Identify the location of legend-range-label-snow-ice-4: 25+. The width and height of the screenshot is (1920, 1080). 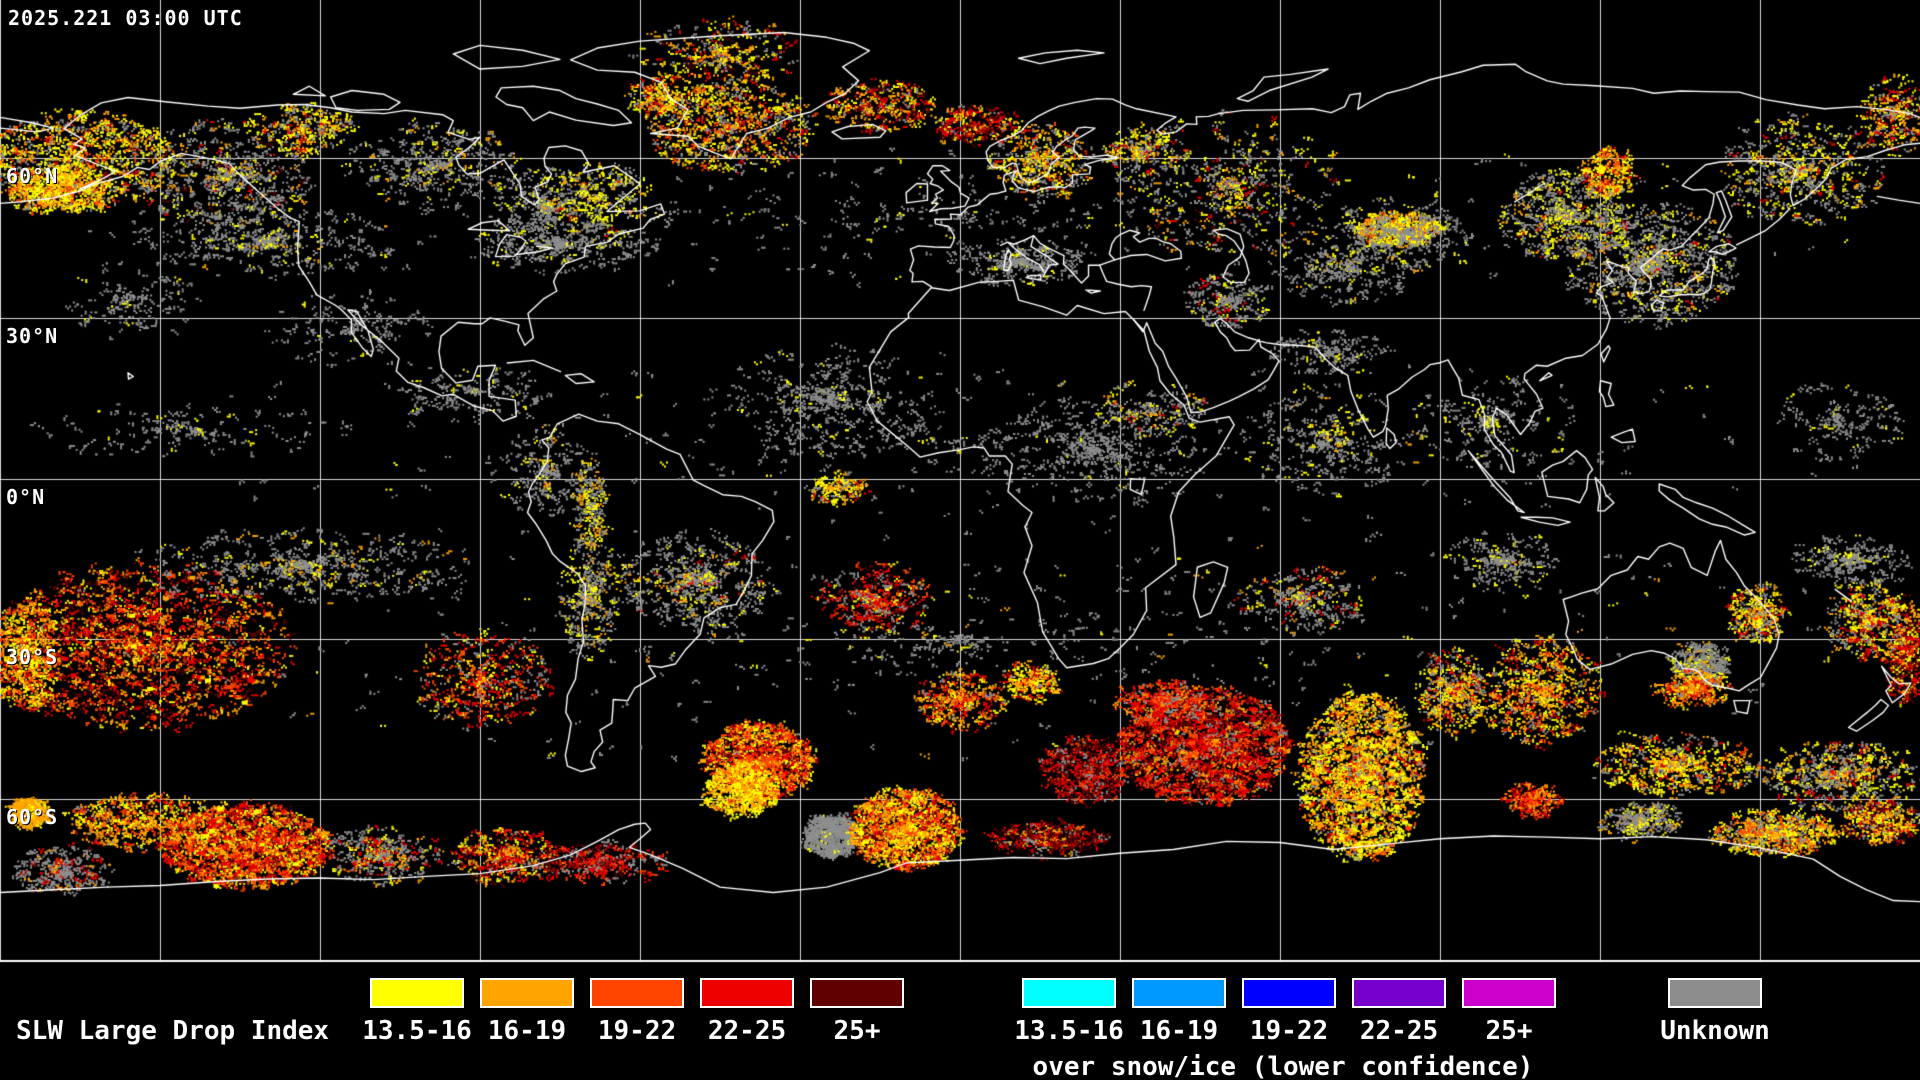
(1509, 1031).